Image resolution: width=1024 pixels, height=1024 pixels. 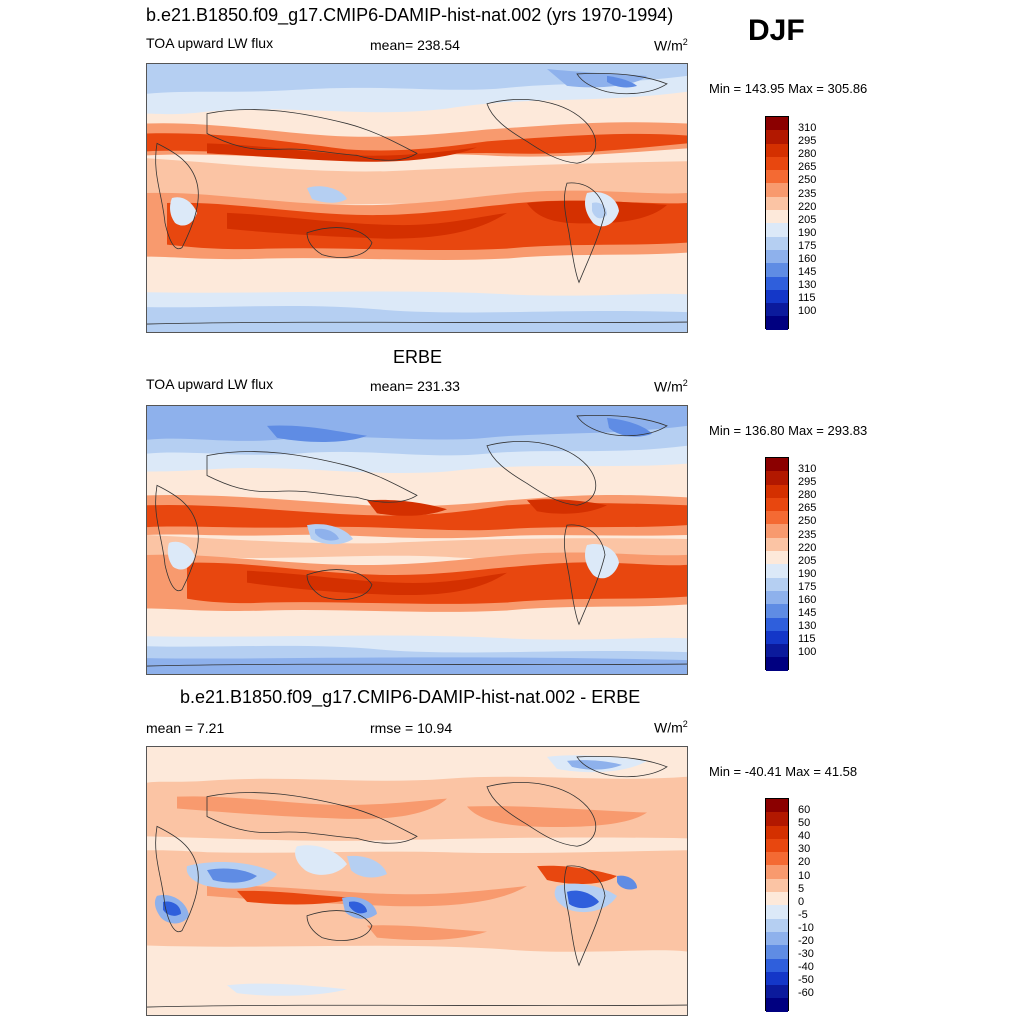 What do you see at coordinates (804, 875) in the screenshot?
I see `colorbar-tick: 10` at bounding box center [804, 875].